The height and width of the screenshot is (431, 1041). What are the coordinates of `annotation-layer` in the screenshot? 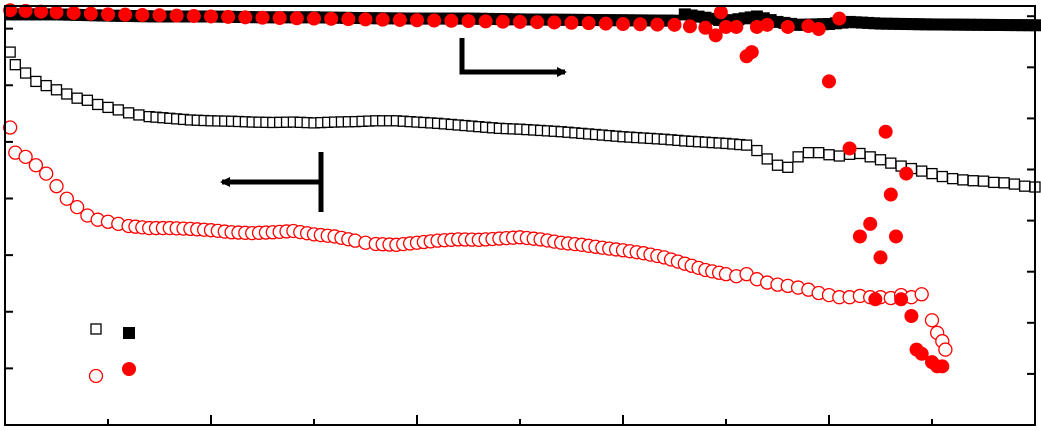 It's located at (393, 125).